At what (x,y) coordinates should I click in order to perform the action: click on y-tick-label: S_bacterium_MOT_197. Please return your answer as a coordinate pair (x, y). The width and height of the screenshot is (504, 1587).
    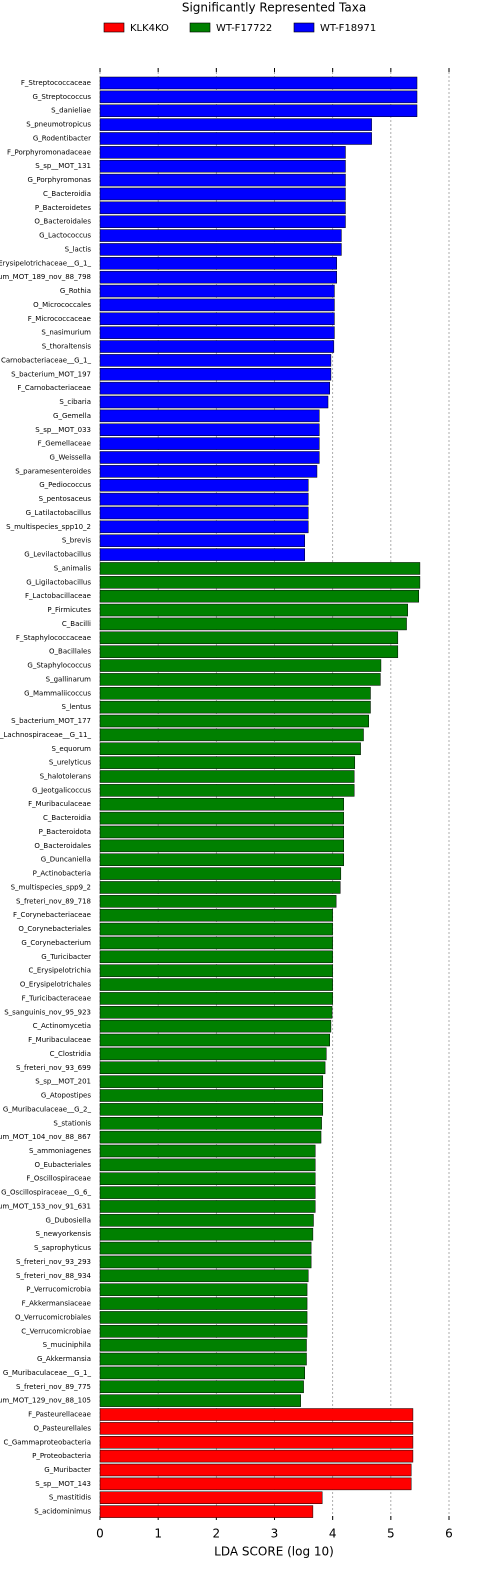
    Looking at the image, I should click on (51, 374).